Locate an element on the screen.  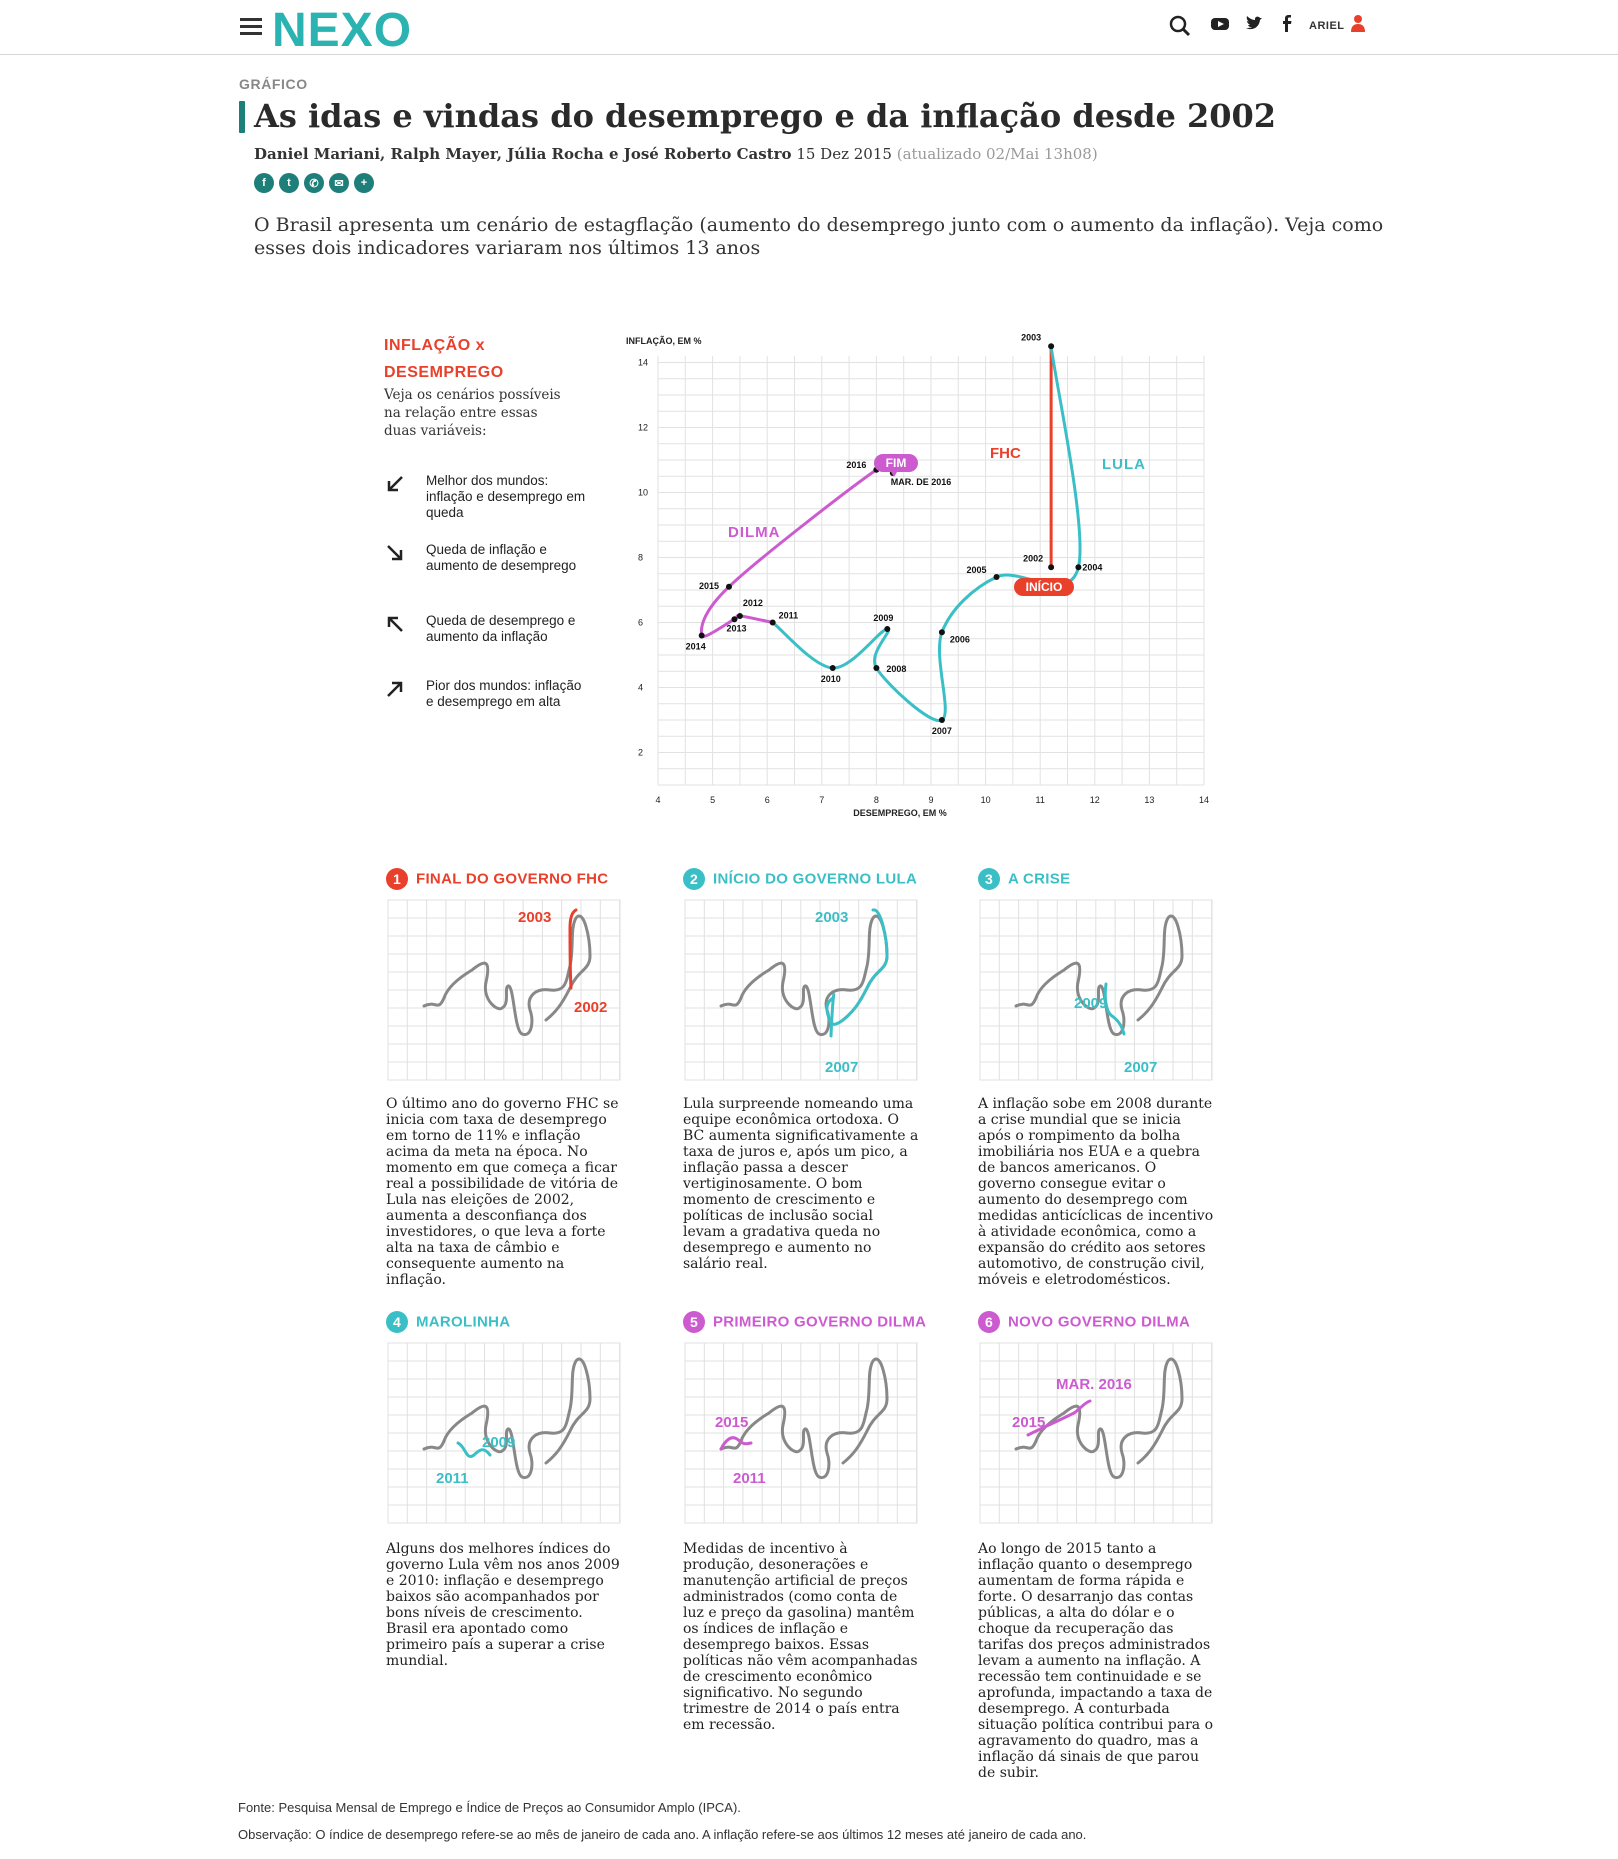
panel-year-label: MAR. 2016 is located at coordinates (1094, 1384).